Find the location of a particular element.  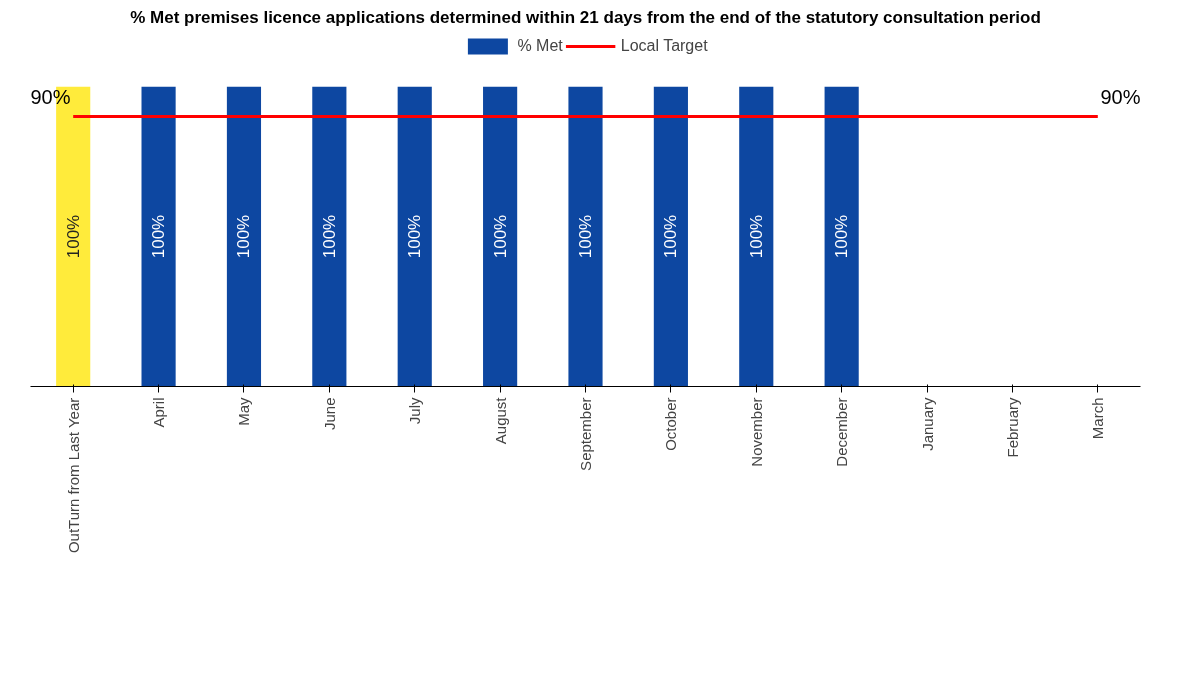

x-tick-label: September is located at coordinates (585, 434).